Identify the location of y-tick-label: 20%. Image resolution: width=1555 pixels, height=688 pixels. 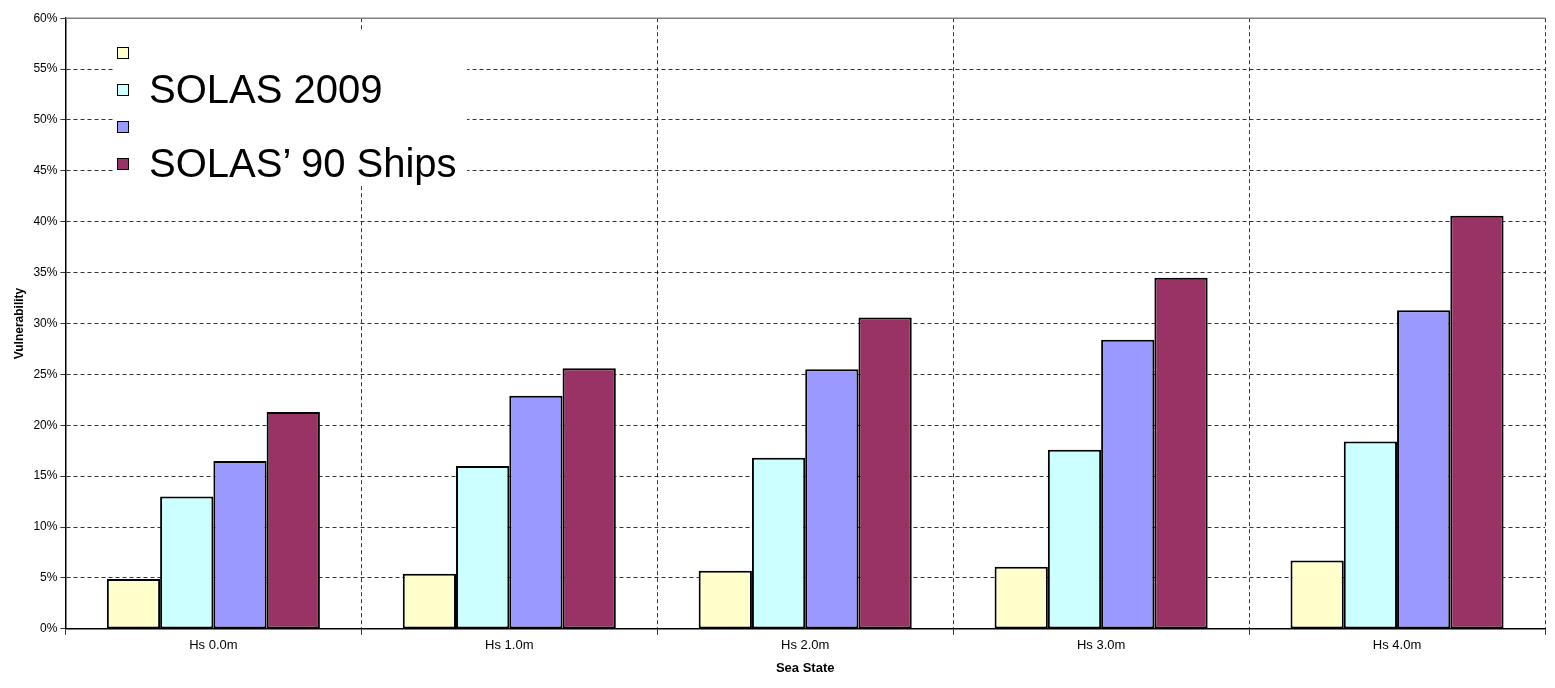
(45, 424).